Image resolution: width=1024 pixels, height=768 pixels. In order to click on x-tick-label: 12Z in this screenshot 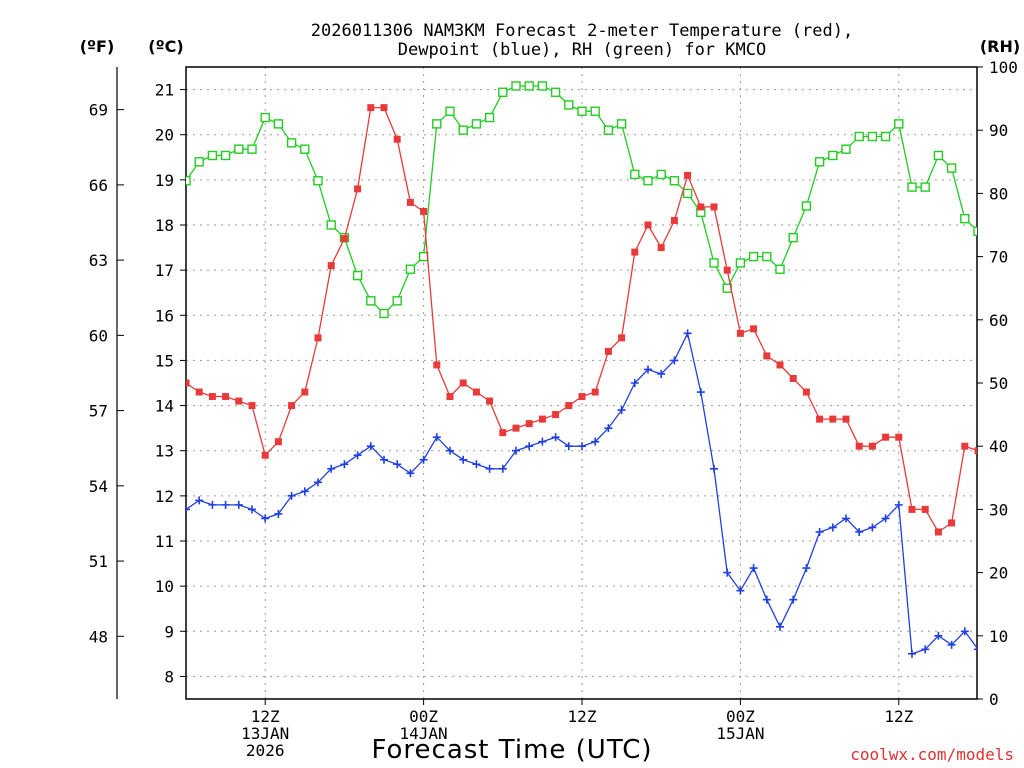, I will do `click(265, 716)`.